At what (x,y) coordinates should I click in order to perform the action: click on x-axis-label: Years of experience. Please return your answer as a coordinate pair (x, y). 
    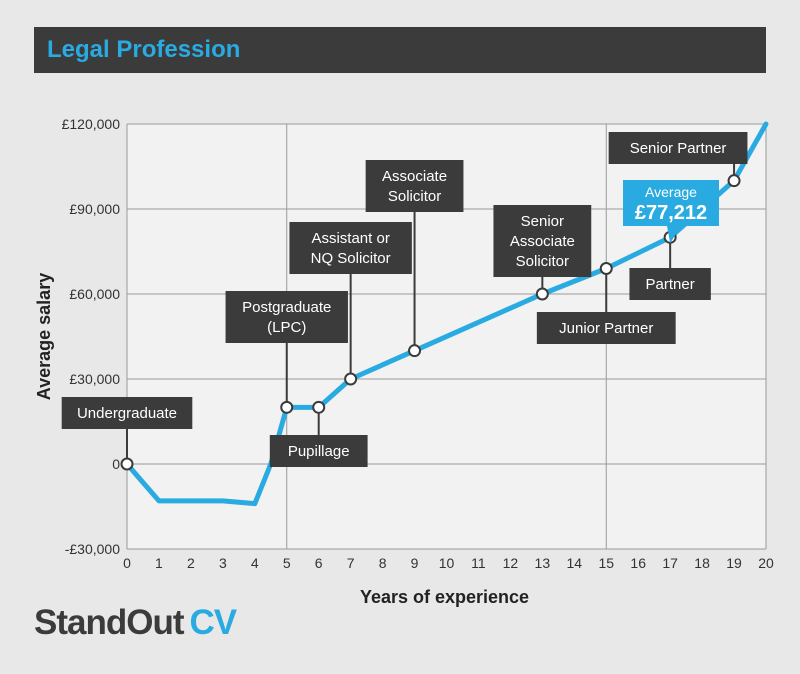
    Looking at the image, I should click on (444, 597).